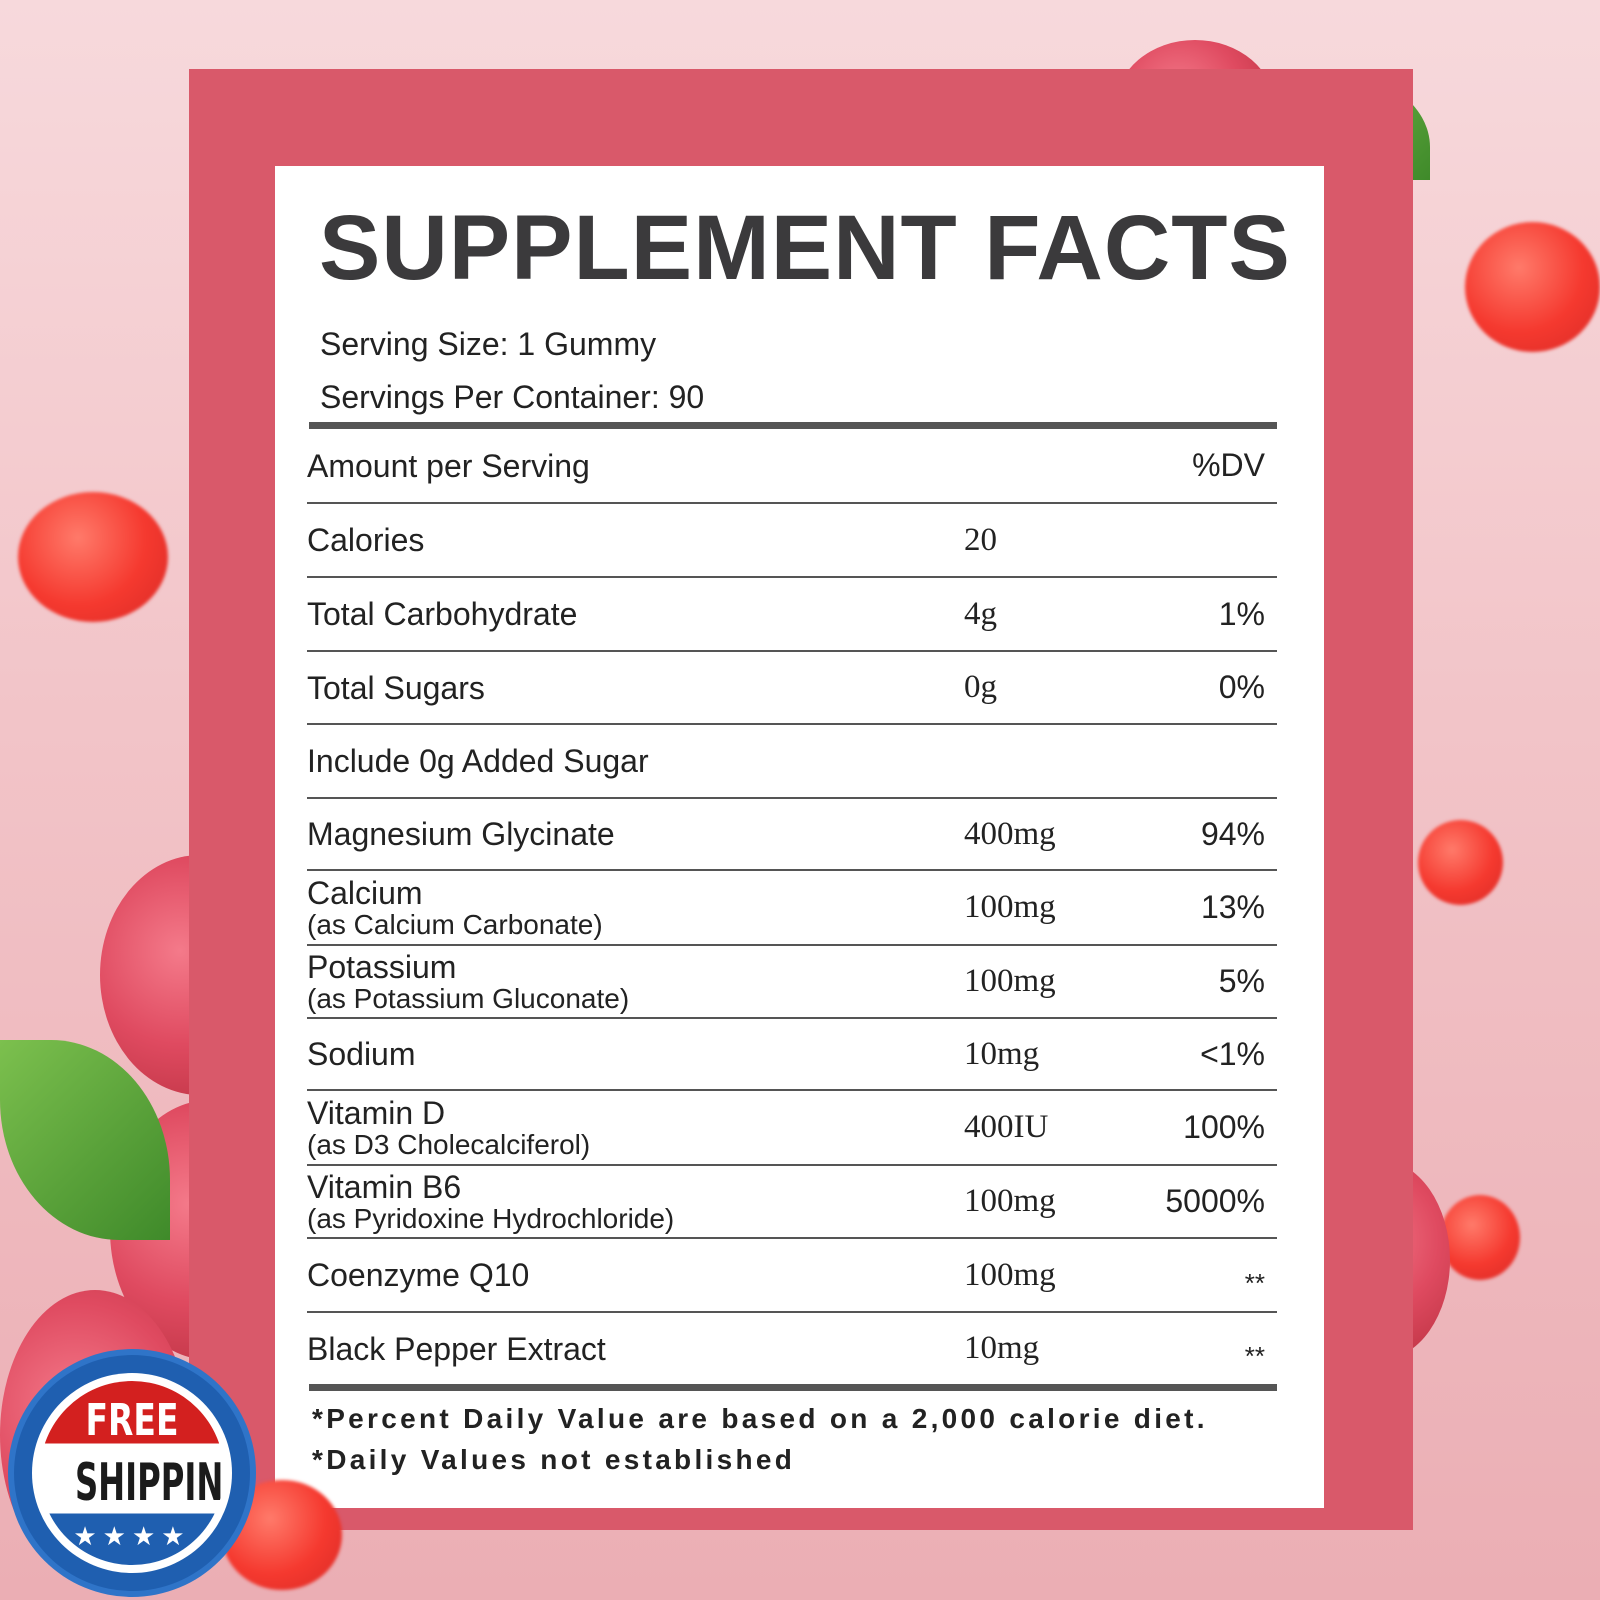  What do you see at coordinates (1241, 613) in the screenshot?
I see `nutrient-dv: 1%` at bounding box center [1241, 613].